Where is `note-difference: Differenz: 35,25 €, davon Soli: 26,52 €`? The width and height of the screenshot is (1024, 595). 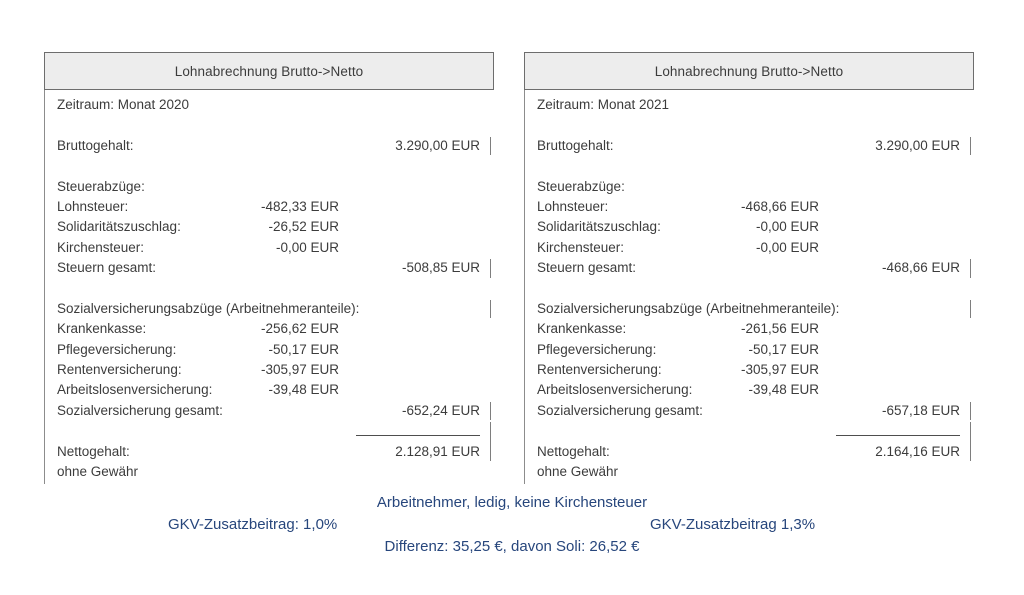
note-difference: Differenz: 35,25 €, davon Soli: 26,52 € is located at coordinates (512, 546).